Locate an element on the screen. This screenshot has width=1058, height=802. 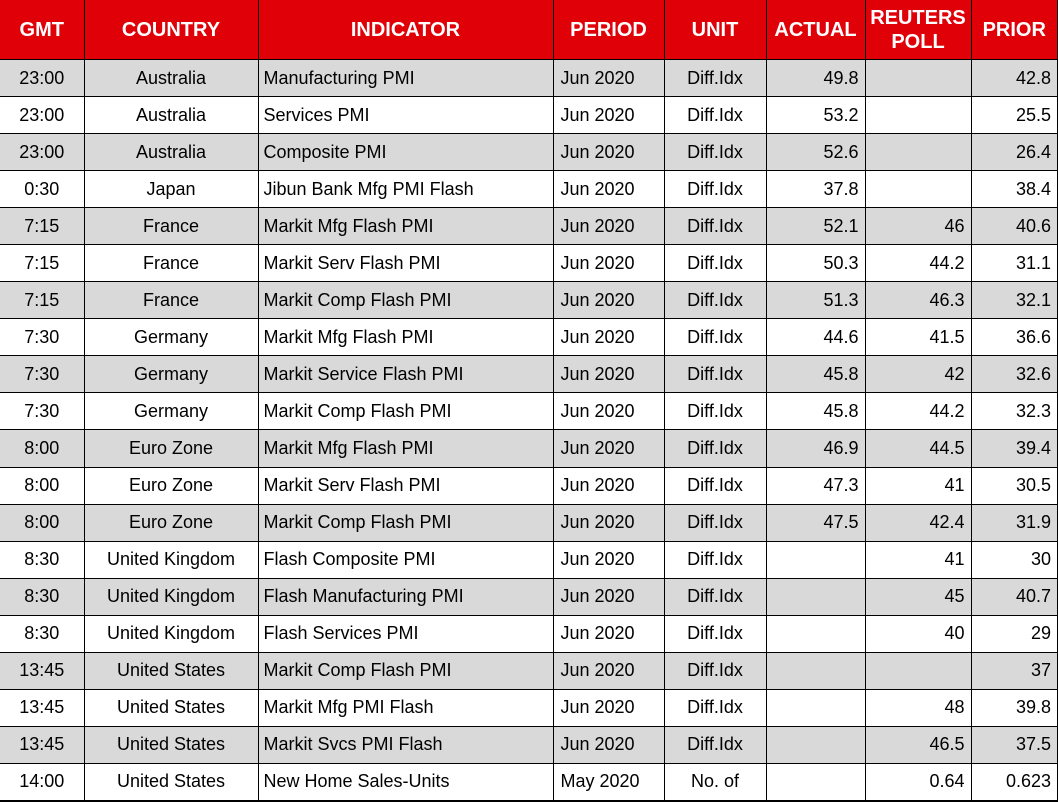
cell-gmt: 14:00 is located at coordinates (42, 782).